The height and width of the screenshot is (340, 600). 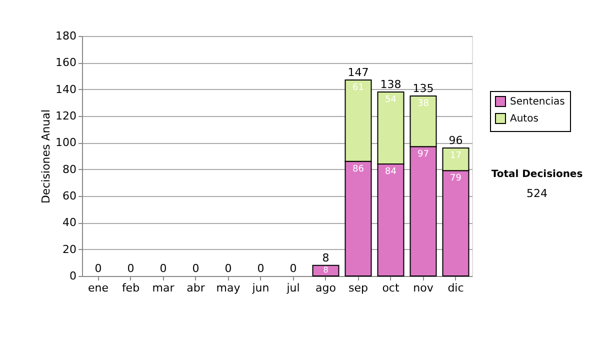 What do you see at coordinates (391, 100) in the screenshot?
I see `data-label: 54` at bounding box center [391, 100].